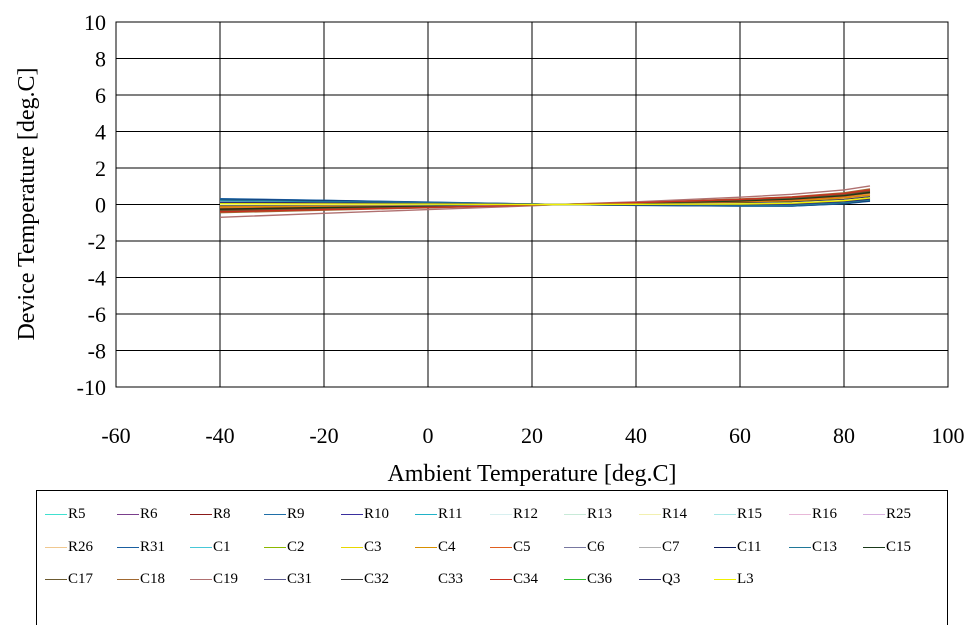 The width and height of the screenshot is (977, 625). I want to click on legend-item-c13: C13, so click(813, 547).